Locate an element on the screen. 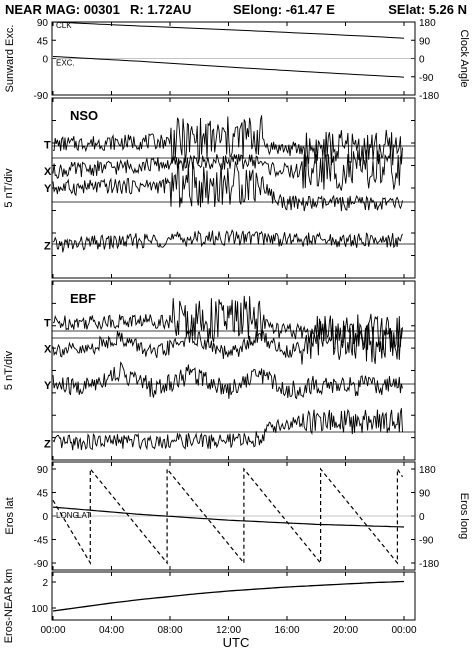 This screenshot has width=473, height=656. y-axis-label-right: Clock Angle is located at coordinates (464, 58).